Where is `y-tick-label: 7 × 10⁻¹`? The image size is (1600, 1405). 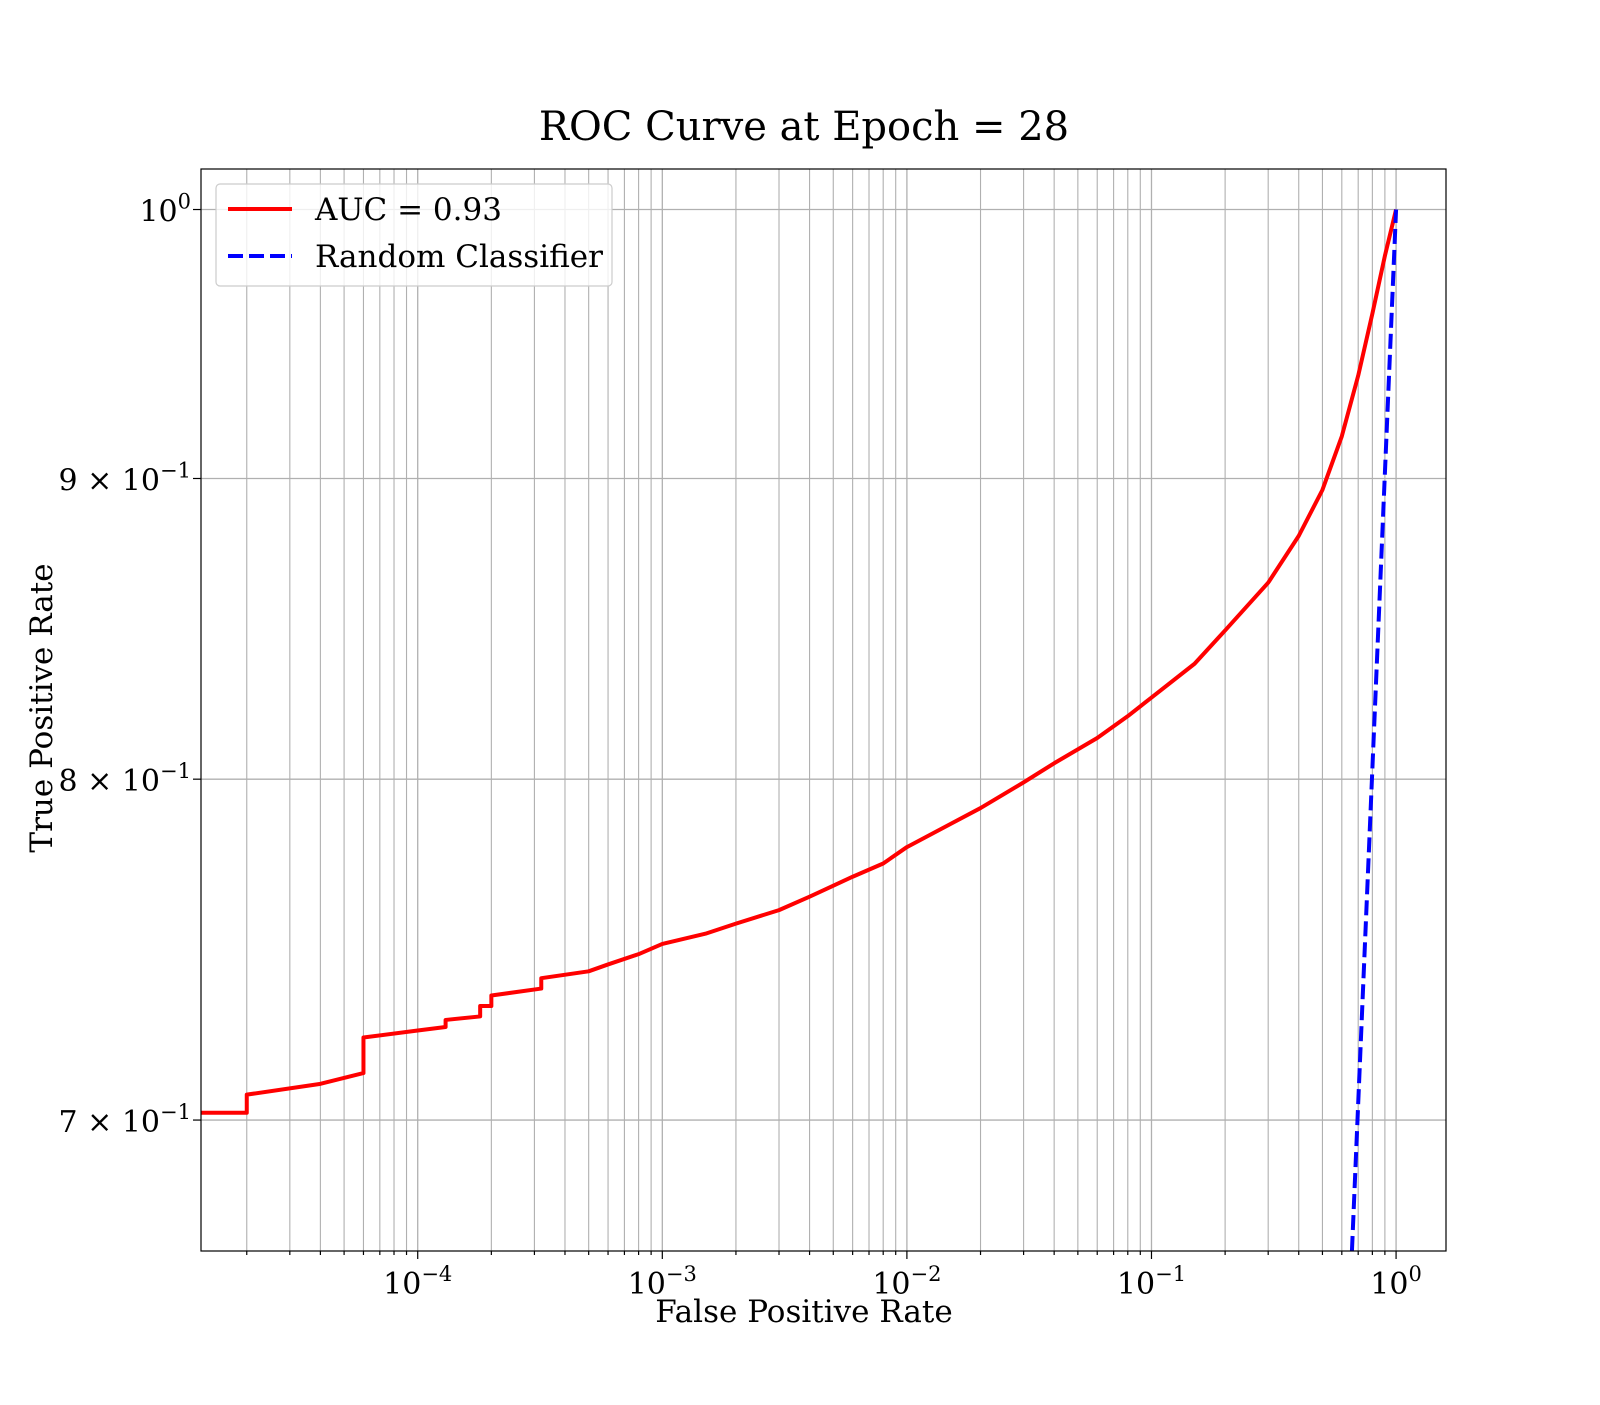
y-tick-label: 7 × 10⁻¹ is located at coordinates (125, 1120).